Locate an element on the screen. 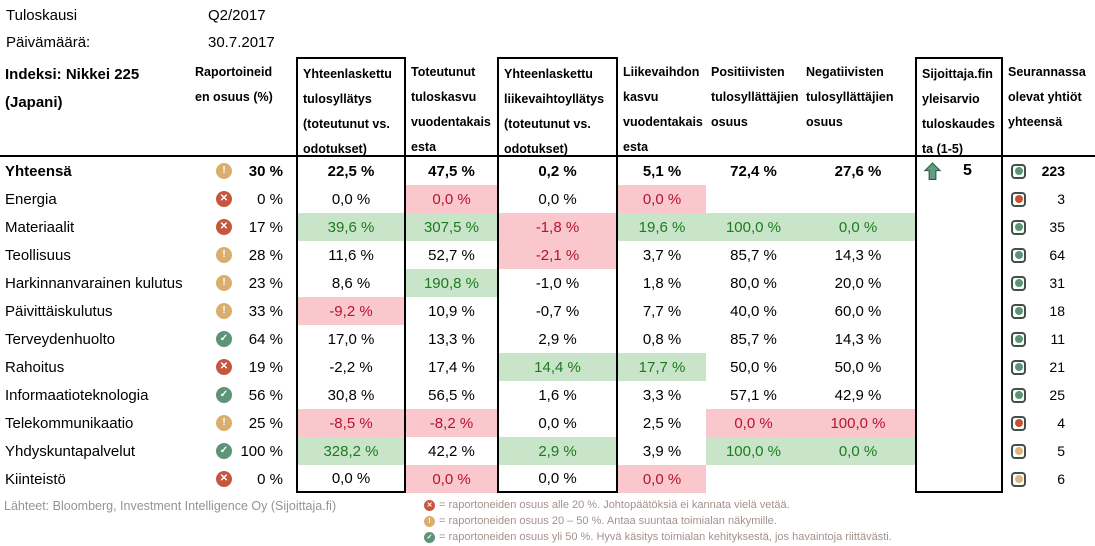 This screenshot has width=1095, height=546. revenue-surprise-cell: -0,7 % is located at coordinates (557, 311).